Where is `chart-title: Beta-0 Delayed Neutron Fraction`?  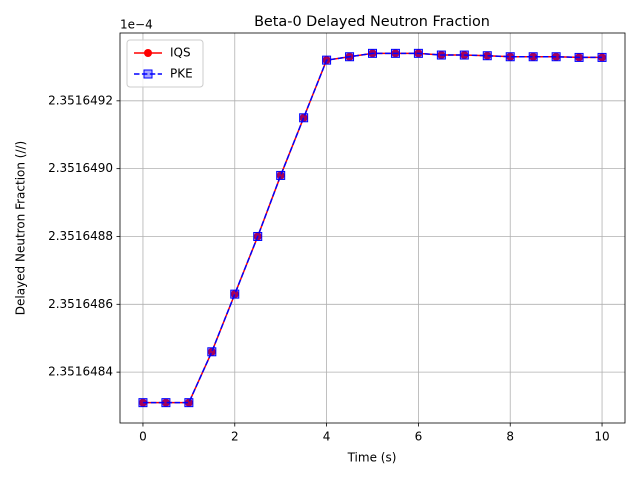 chart-title: Beta-0 Delayed Neutron Fraction is located at coordinates (372, 22).